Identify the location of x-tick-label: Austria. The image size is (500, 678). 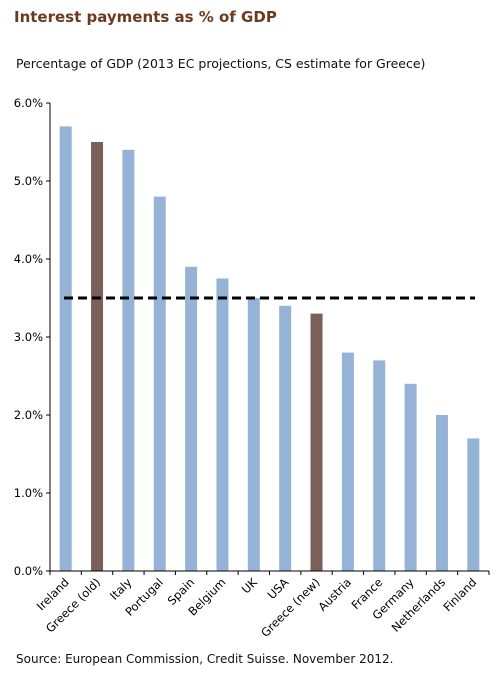
(334, 594).